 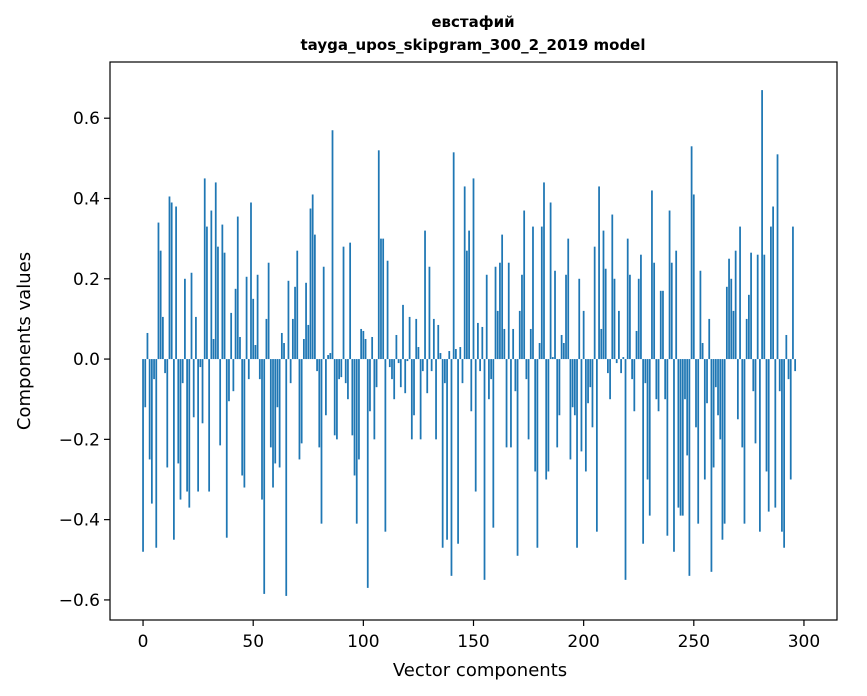 What do you see at coordinates (583, 642) in the screenshot?
I see `x-tick-label: 200` at bounding box center [583, 642].